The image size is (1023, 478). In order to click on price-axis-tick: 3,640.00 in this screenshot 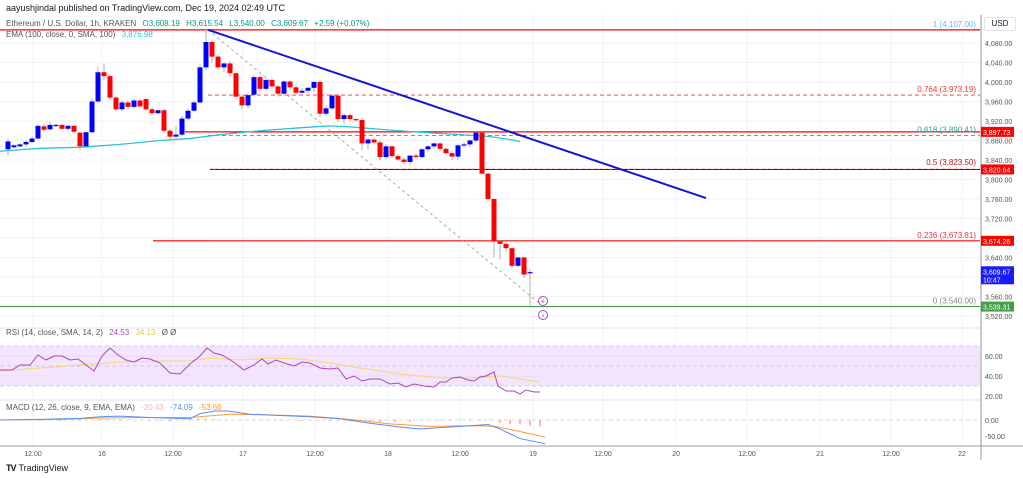, I will do `click(998, 259)`.